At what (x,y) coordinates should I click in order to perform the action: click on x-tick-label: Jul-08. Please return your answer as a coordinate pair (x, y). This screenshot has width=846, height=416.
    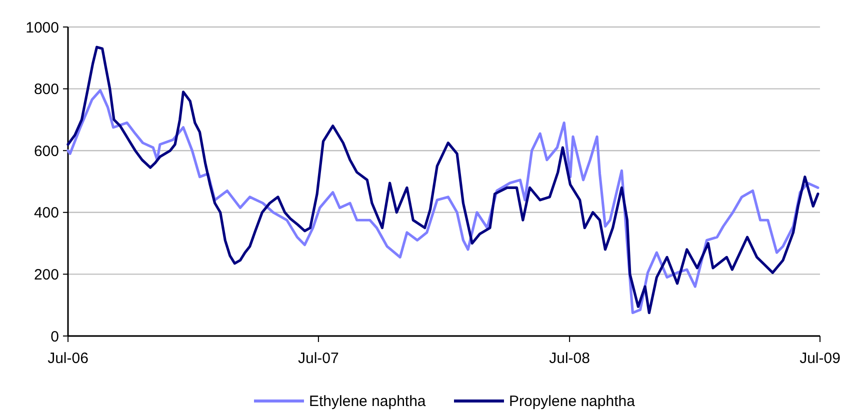
    Looking at the image, I should click on (569, 358).